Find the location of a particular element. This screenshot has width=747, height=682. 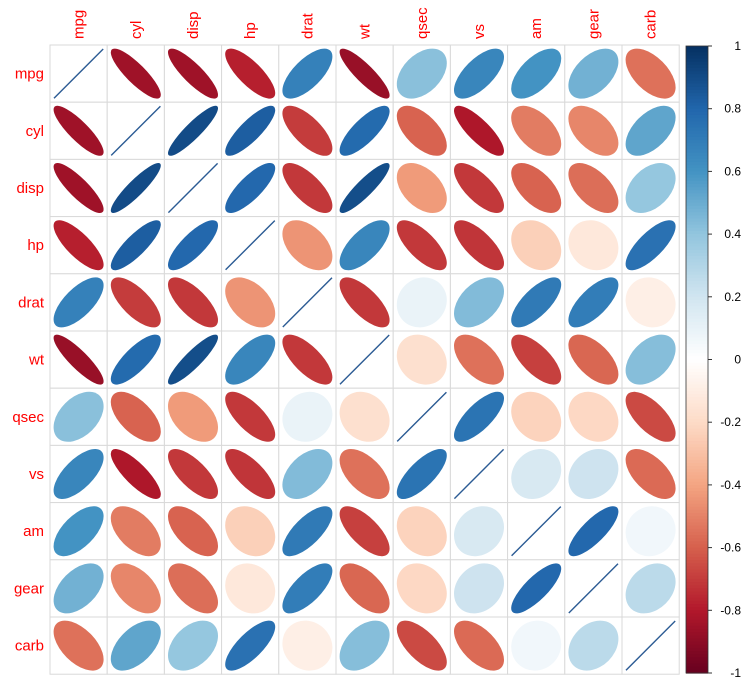

cell-wt-drat is located at coordinates (307, 359).